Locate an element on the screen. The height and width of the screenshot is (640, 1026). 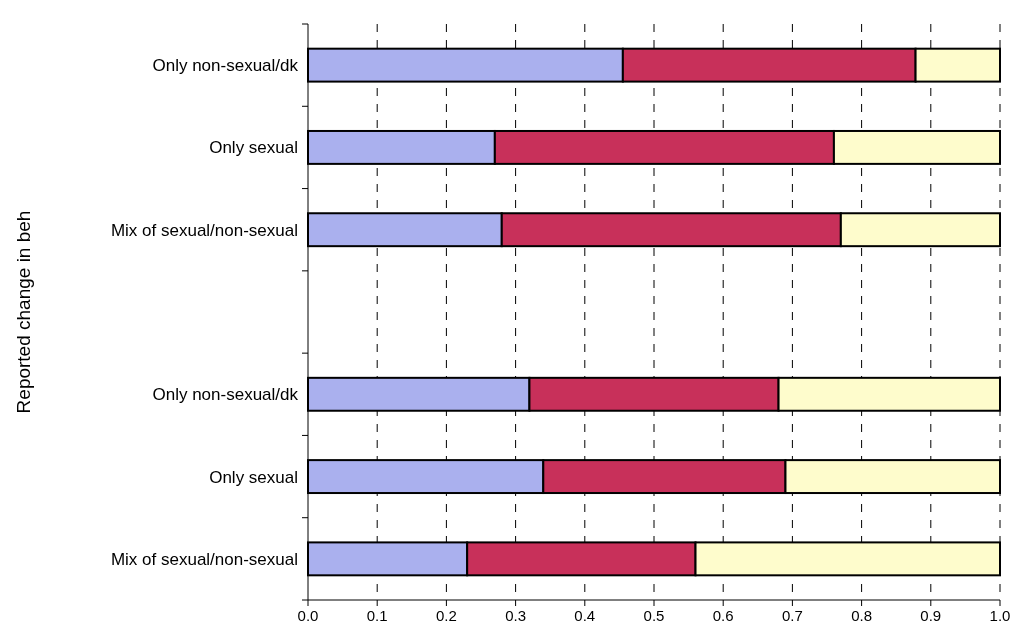
x-tick-label: 0.8 is located at coordinates (862, 615).